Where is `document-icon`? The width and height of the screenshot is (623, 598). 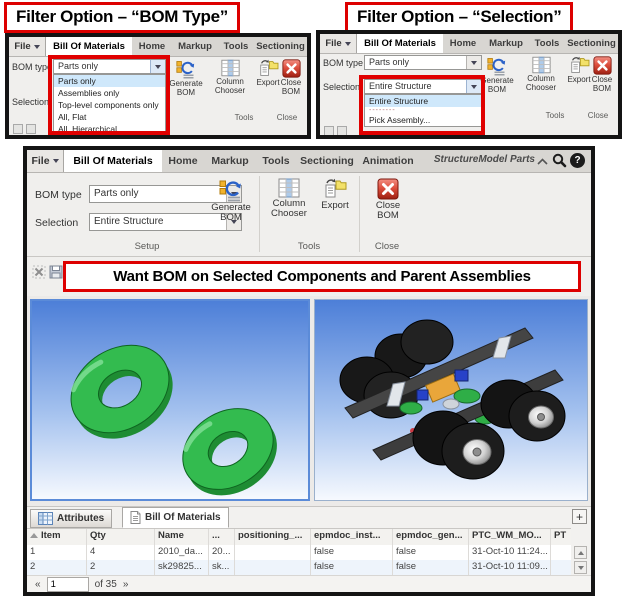 document-icon is located at coordinates (135, 517).